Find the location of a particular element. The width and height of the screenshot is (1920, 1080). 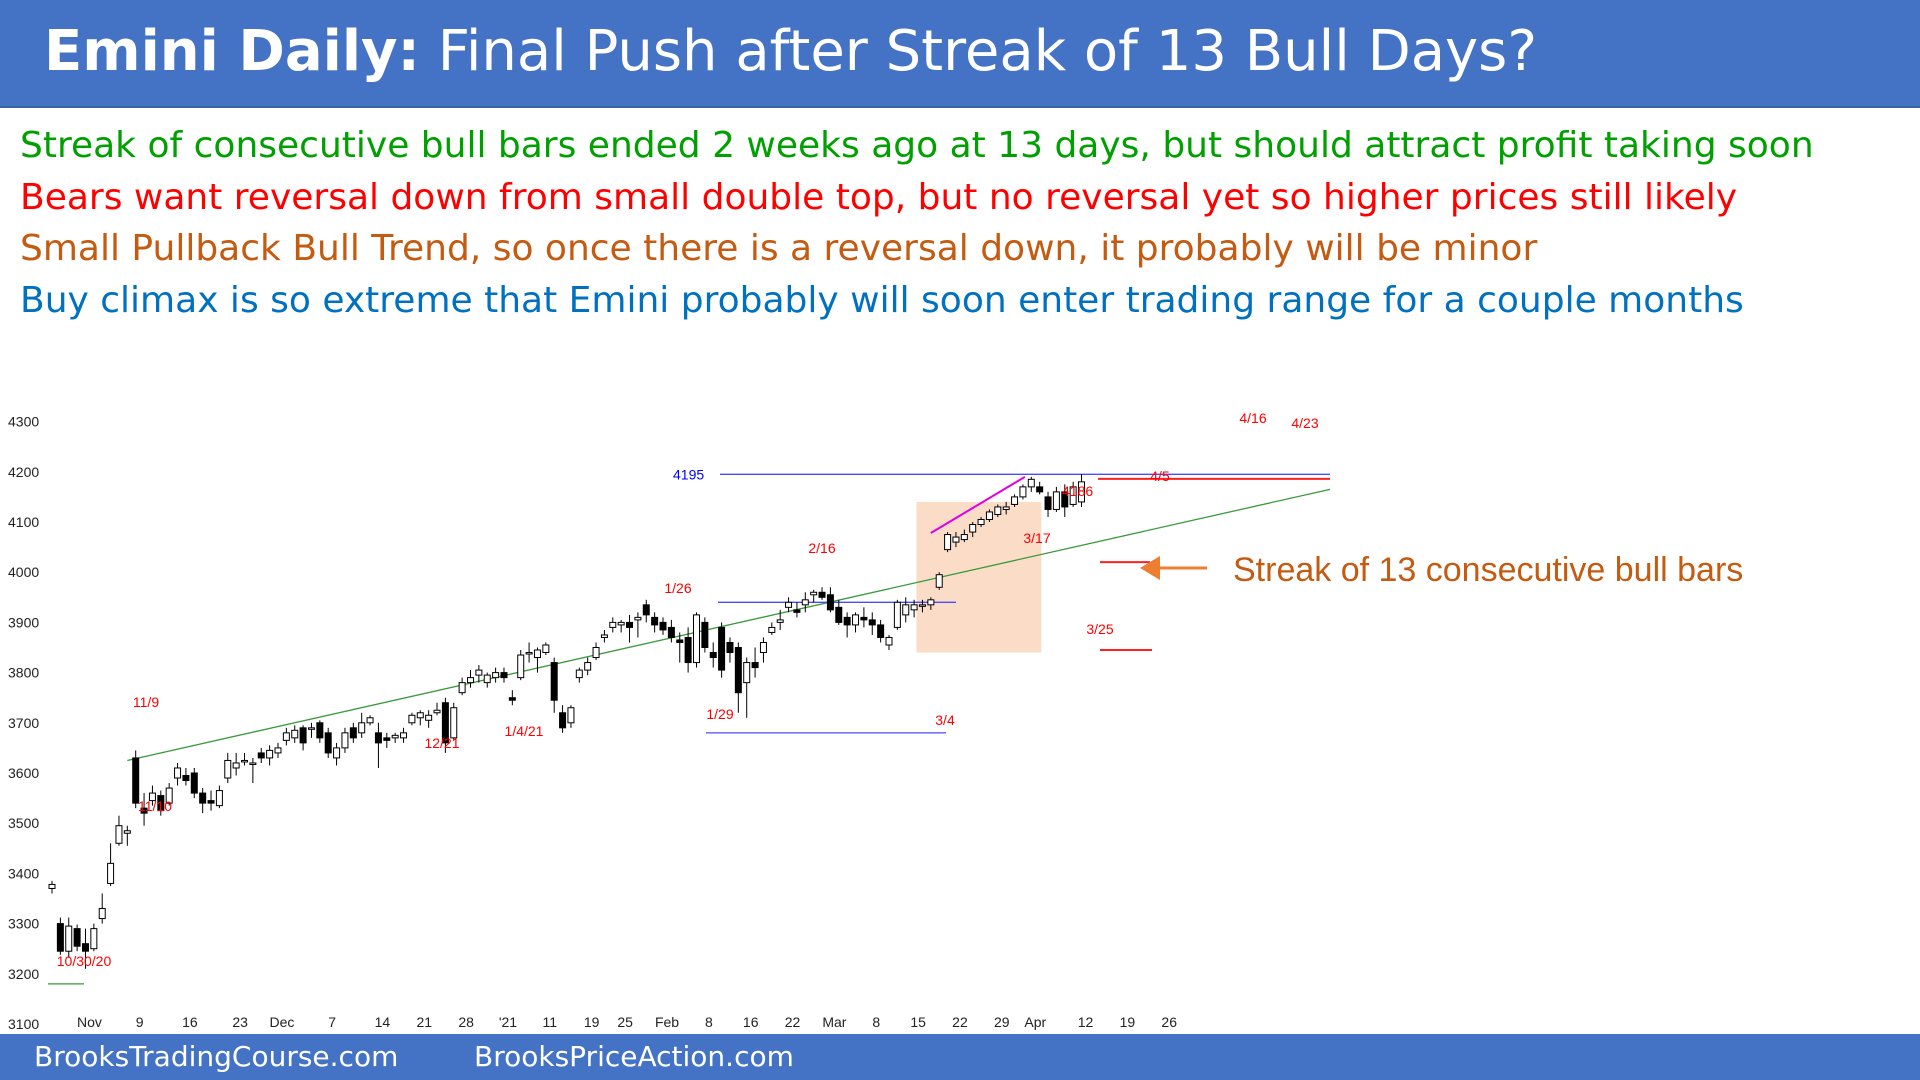

x-tick-label: 7 is located at coordinates (332, 1022).